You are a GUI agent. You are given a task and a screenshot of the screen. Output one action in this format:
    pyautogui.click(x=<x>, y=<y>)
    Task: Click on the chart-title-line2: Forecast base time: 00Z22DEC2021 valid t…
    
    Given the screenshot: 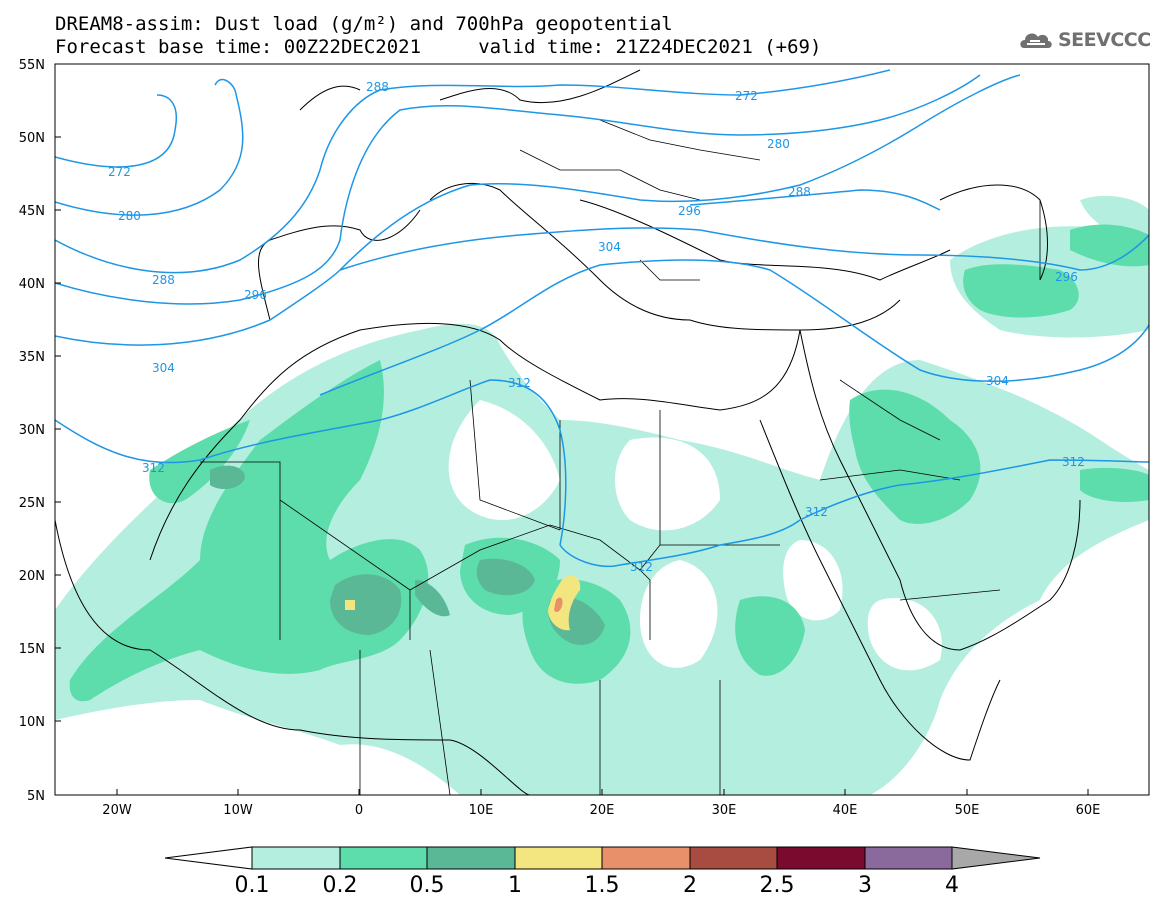 What is the action you would take?
    pyautogui.click(x=438, y=47)
    